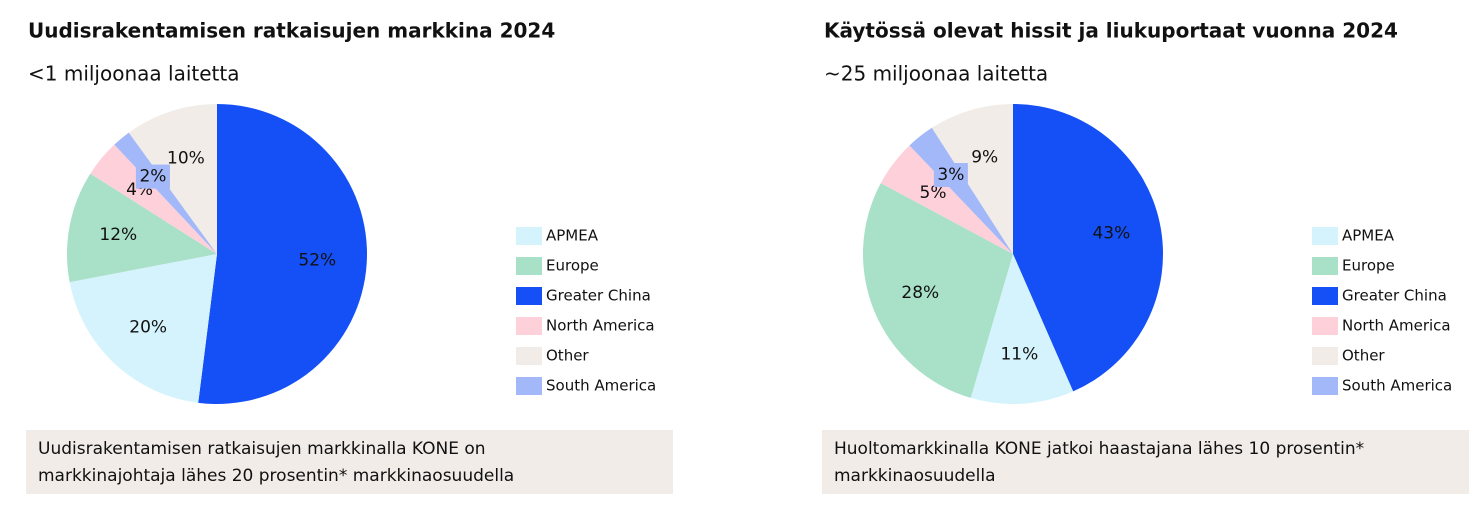 The width and height of the screenshot is (1481, 508). What do you see at coordinates (936, 74) in the screenshot?
I see `chart-subtitle: ~25 miljoonaa laitetta` at bounding box center [936, 74].